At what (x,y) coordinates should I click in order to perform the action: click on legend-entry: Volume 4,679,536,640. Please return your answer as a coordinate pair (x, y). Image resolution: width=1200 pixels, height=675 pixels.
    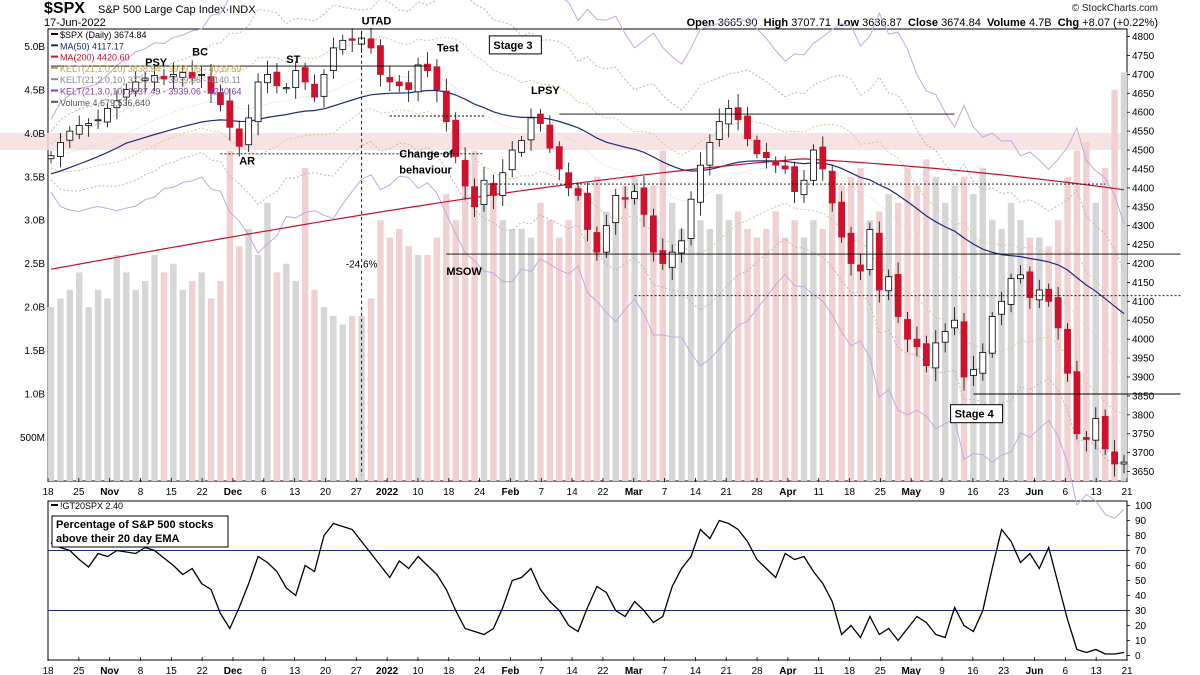
    Looking at the image, I should click on (105, 103).